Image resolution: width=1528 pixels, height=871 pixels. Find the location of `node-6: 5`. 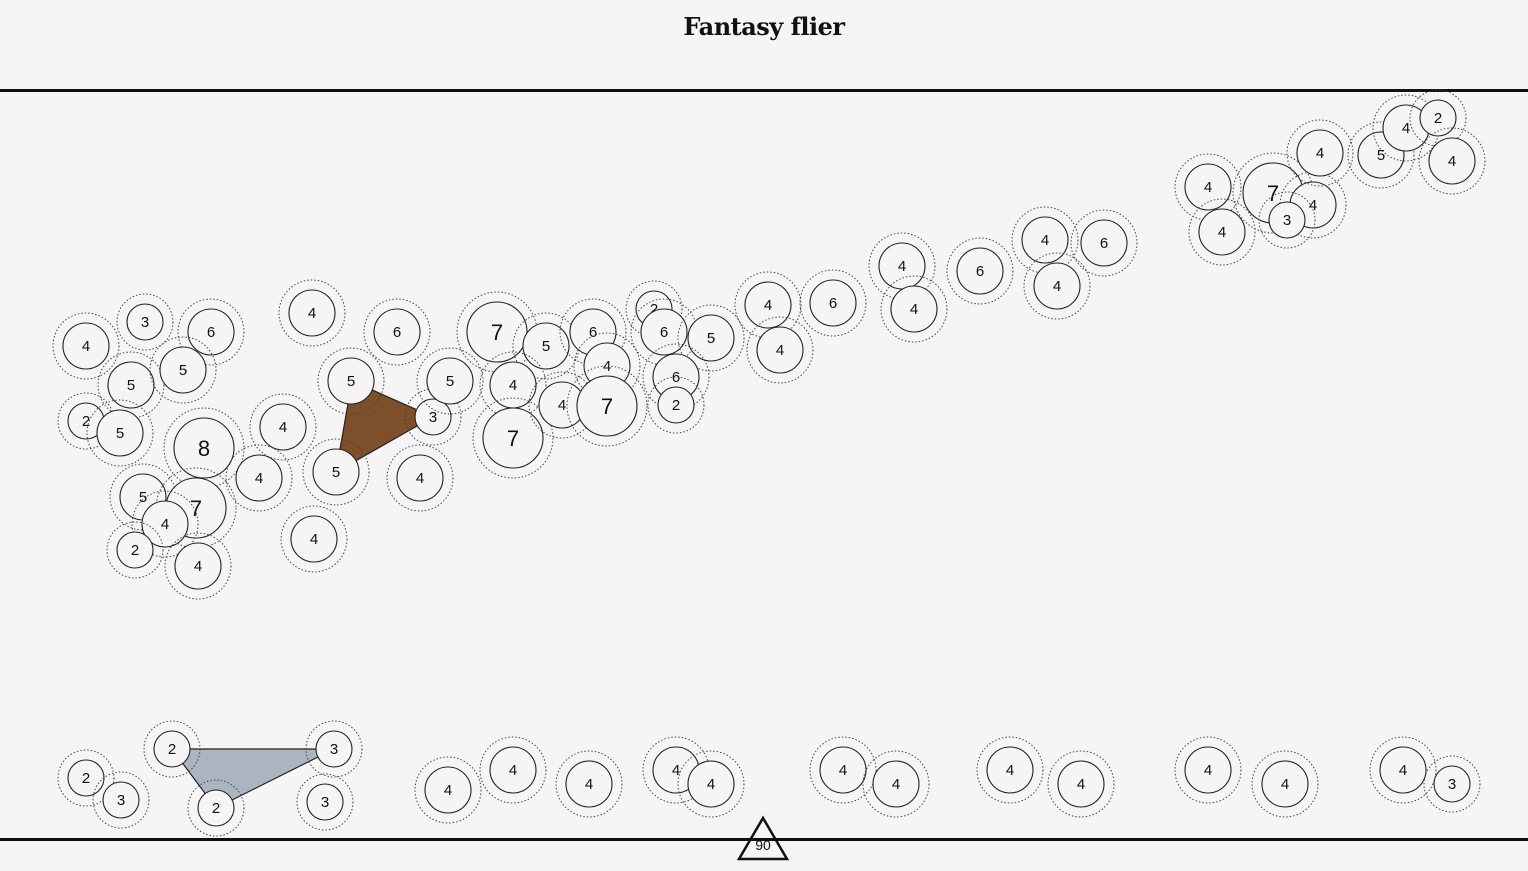

node-6: 5 is located at coordinates (120, 433).